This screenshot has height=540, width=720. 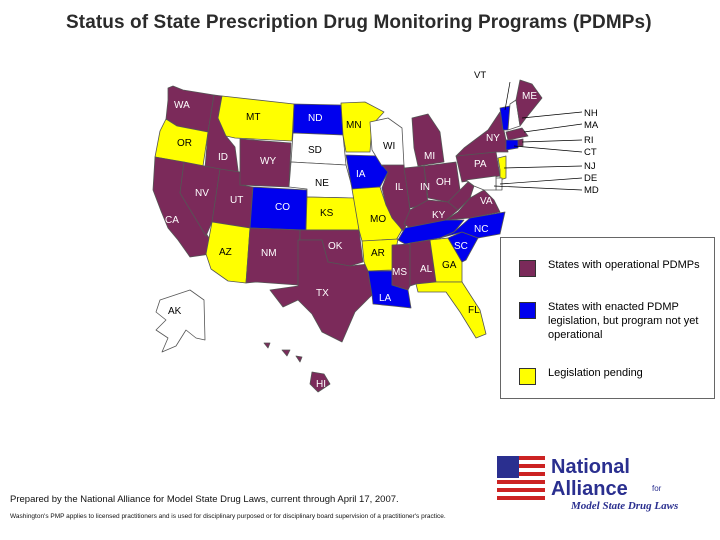 I want to click on state-label-mn: MN, so click(x=354, y=125).